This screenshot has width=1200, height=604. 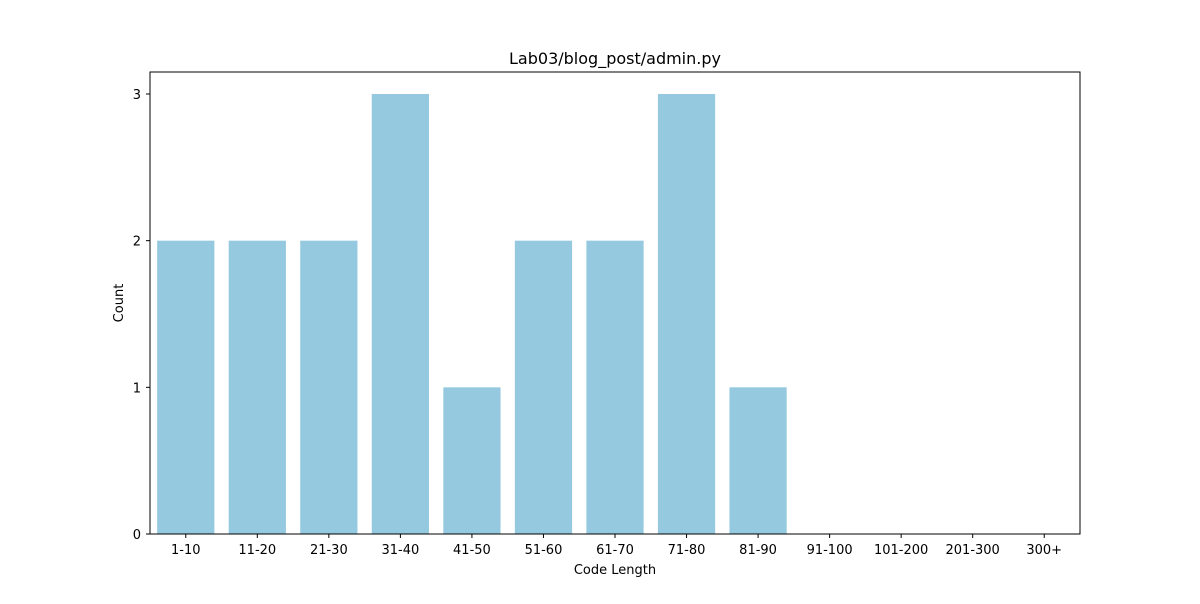 I want to click on x-tick-label: 201-300, so click(x=973, y=550).